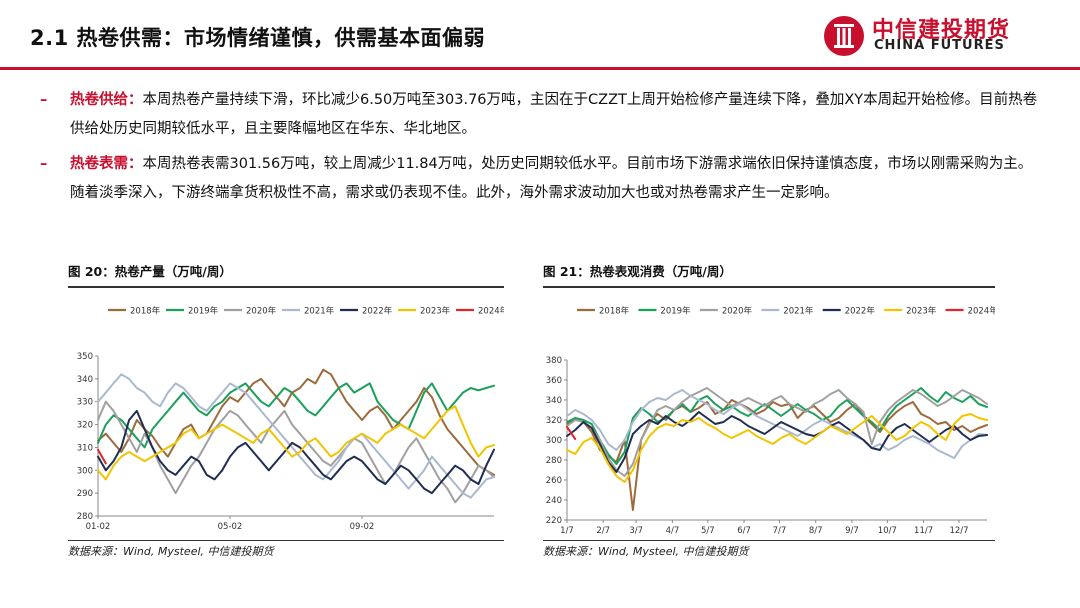 This screenshot has height=608, width=1080. I want to click on header-divider, so click(540, 68).